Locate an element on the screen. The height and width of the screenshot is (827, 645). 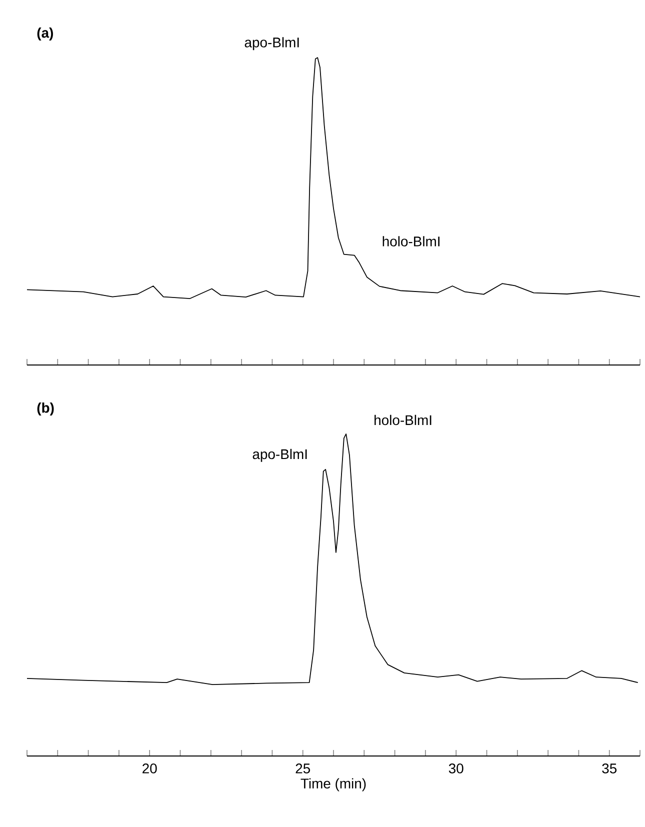
x-tick-label: 25 is located at coordinates (303, 769).